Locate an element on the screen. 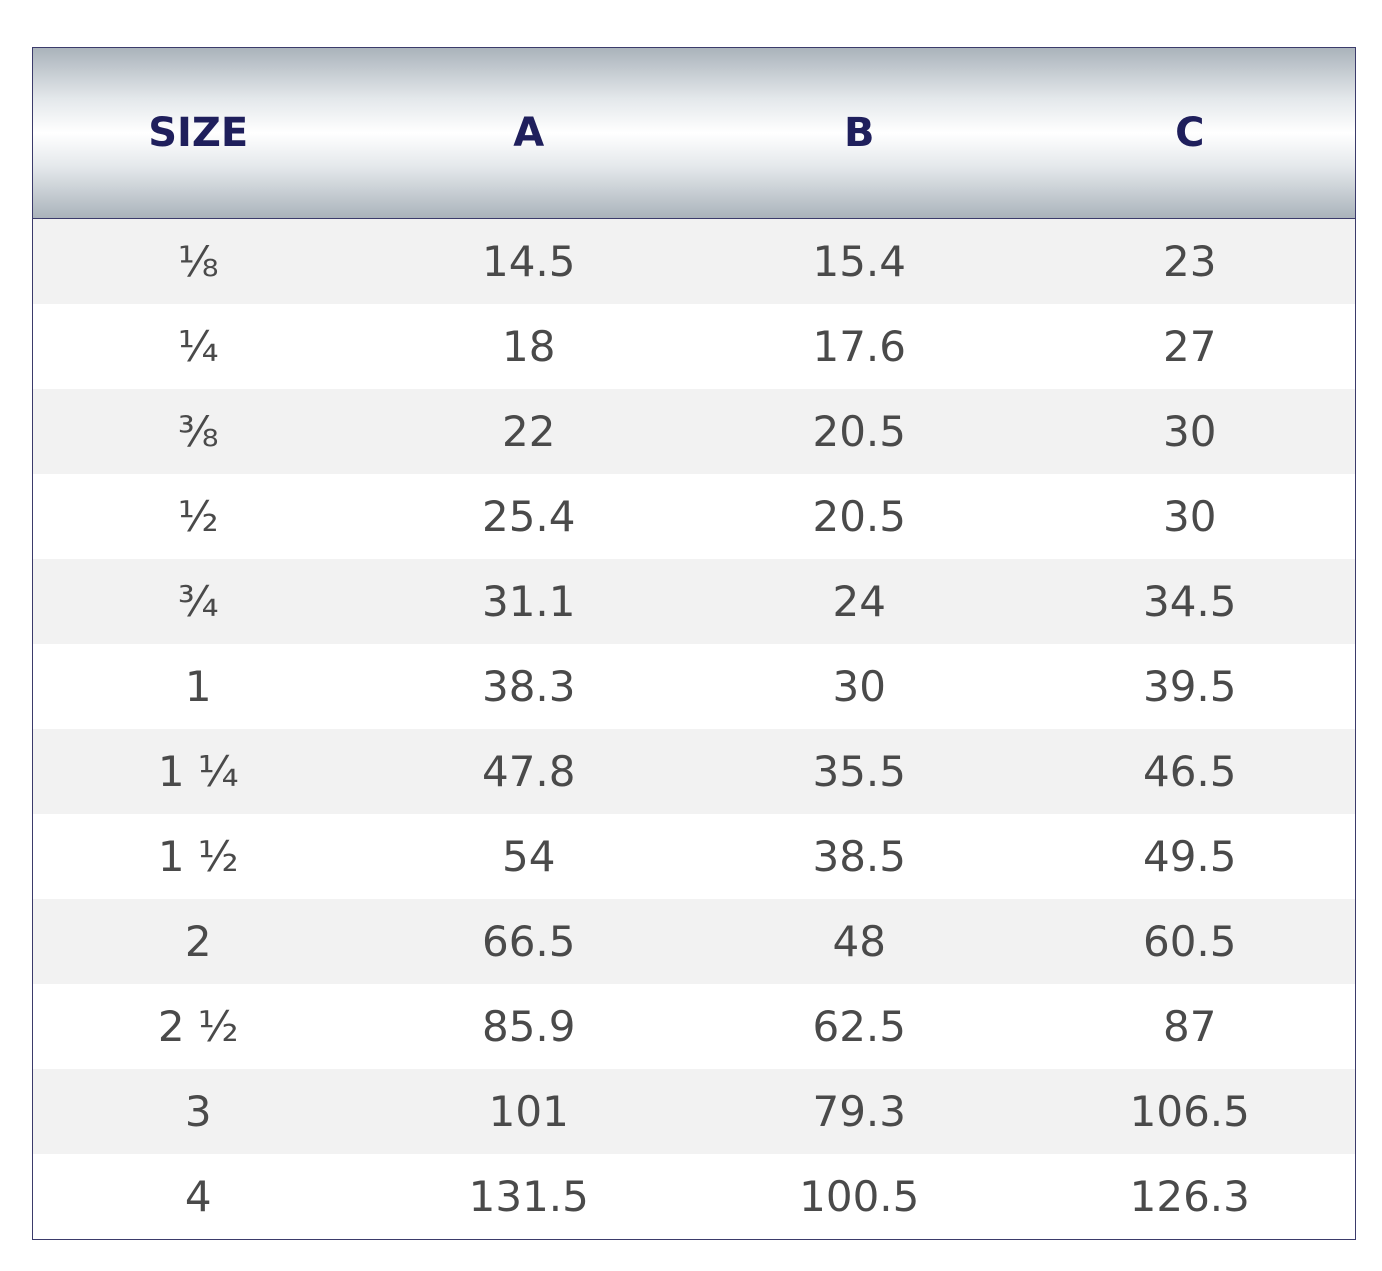 The width and height of the screenshot is (1382, 1271). table-cell: 48 is located at coordinates (859, 941).